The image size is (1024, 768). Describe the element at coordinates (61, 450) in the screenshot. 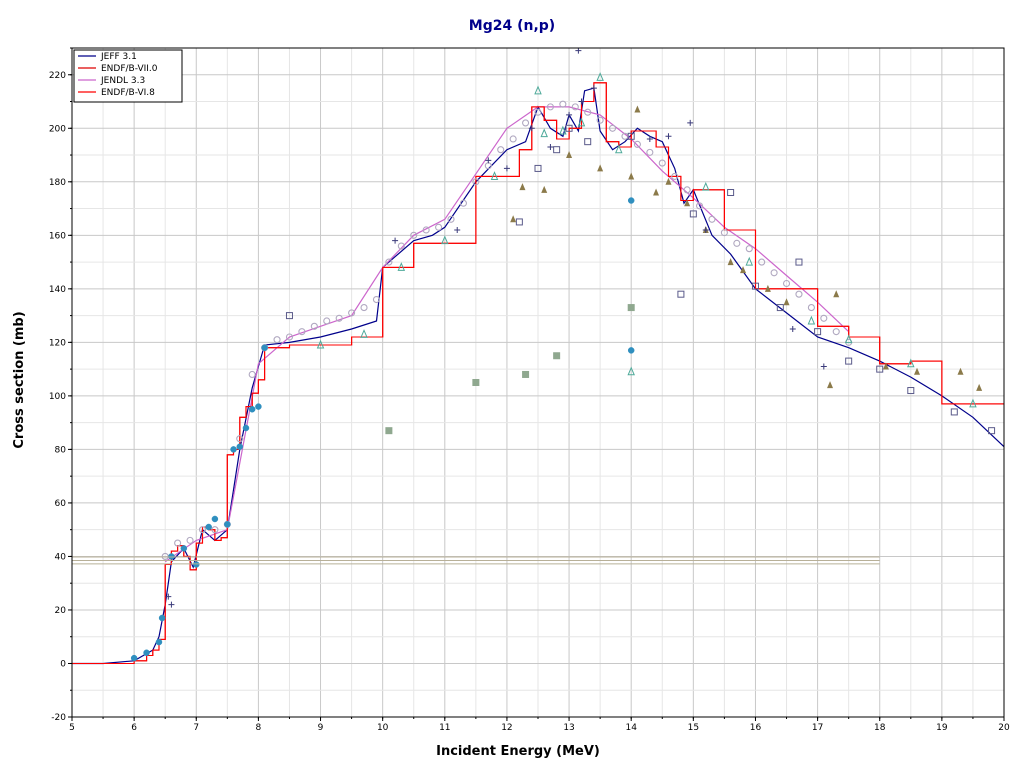

I see `y-tick-label: 80` at that location.